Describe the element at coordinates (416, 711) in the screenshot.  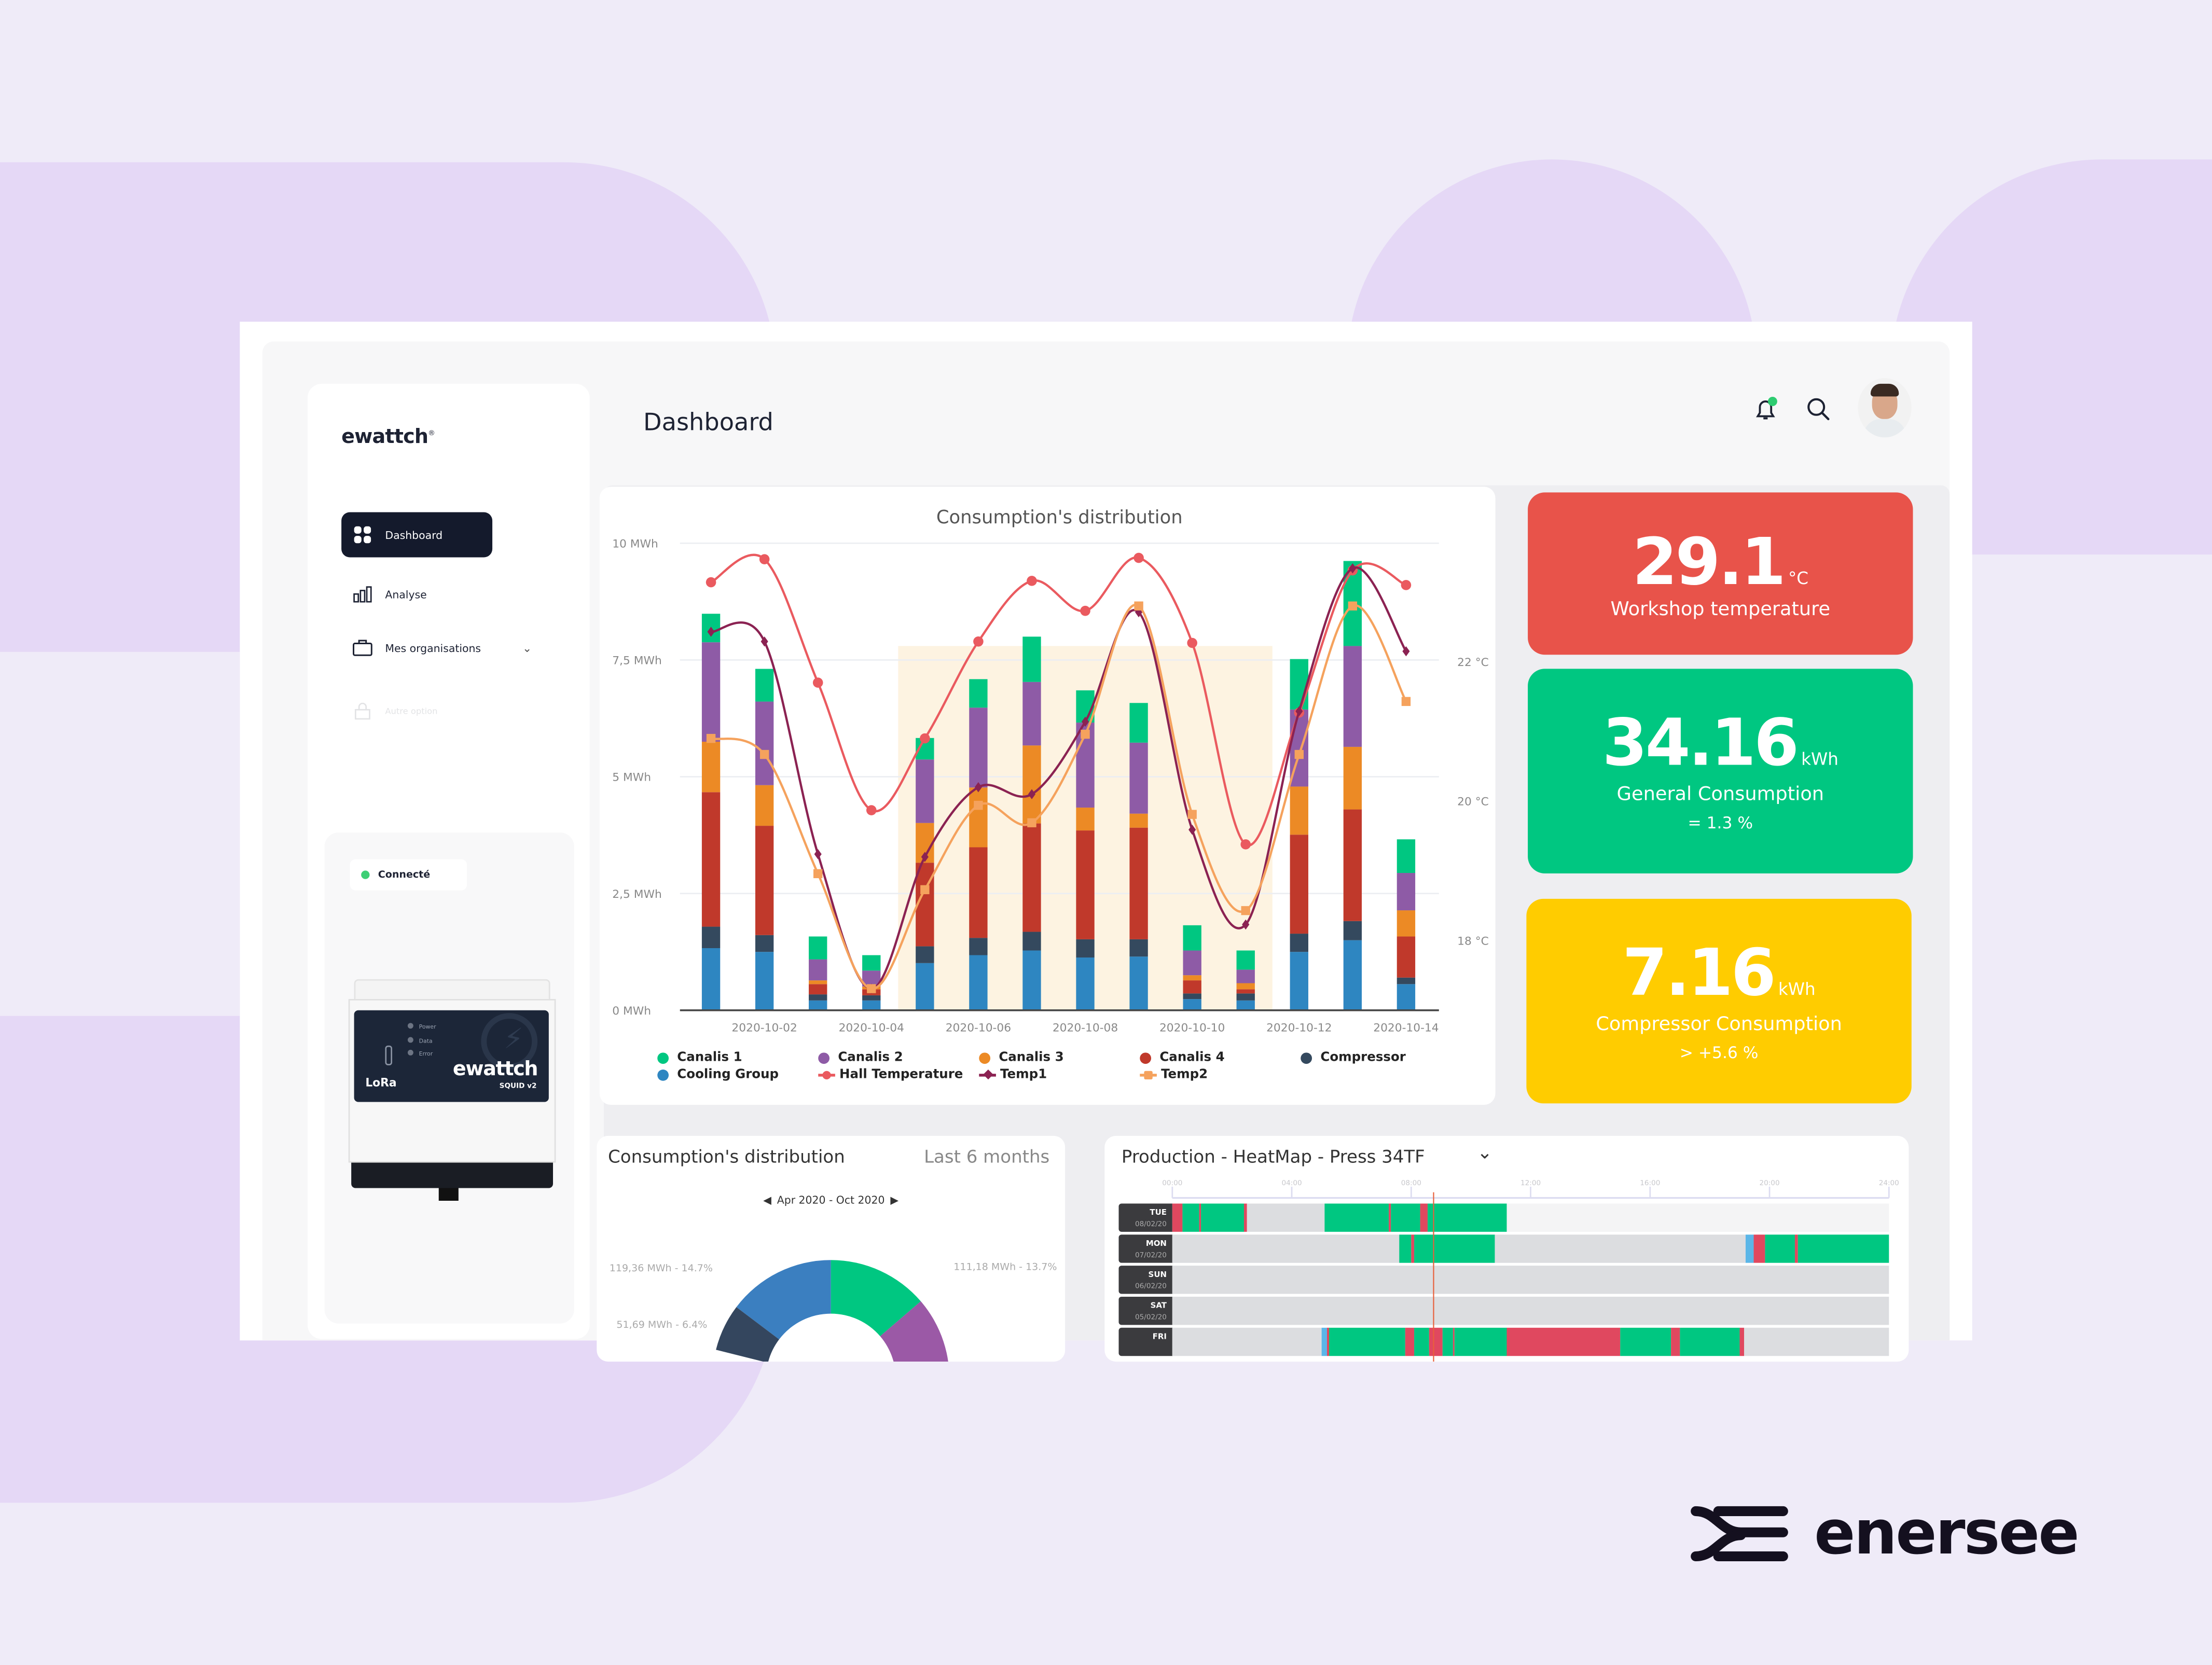
I see `sidebar-item-autre-option: Autre option` at that location.